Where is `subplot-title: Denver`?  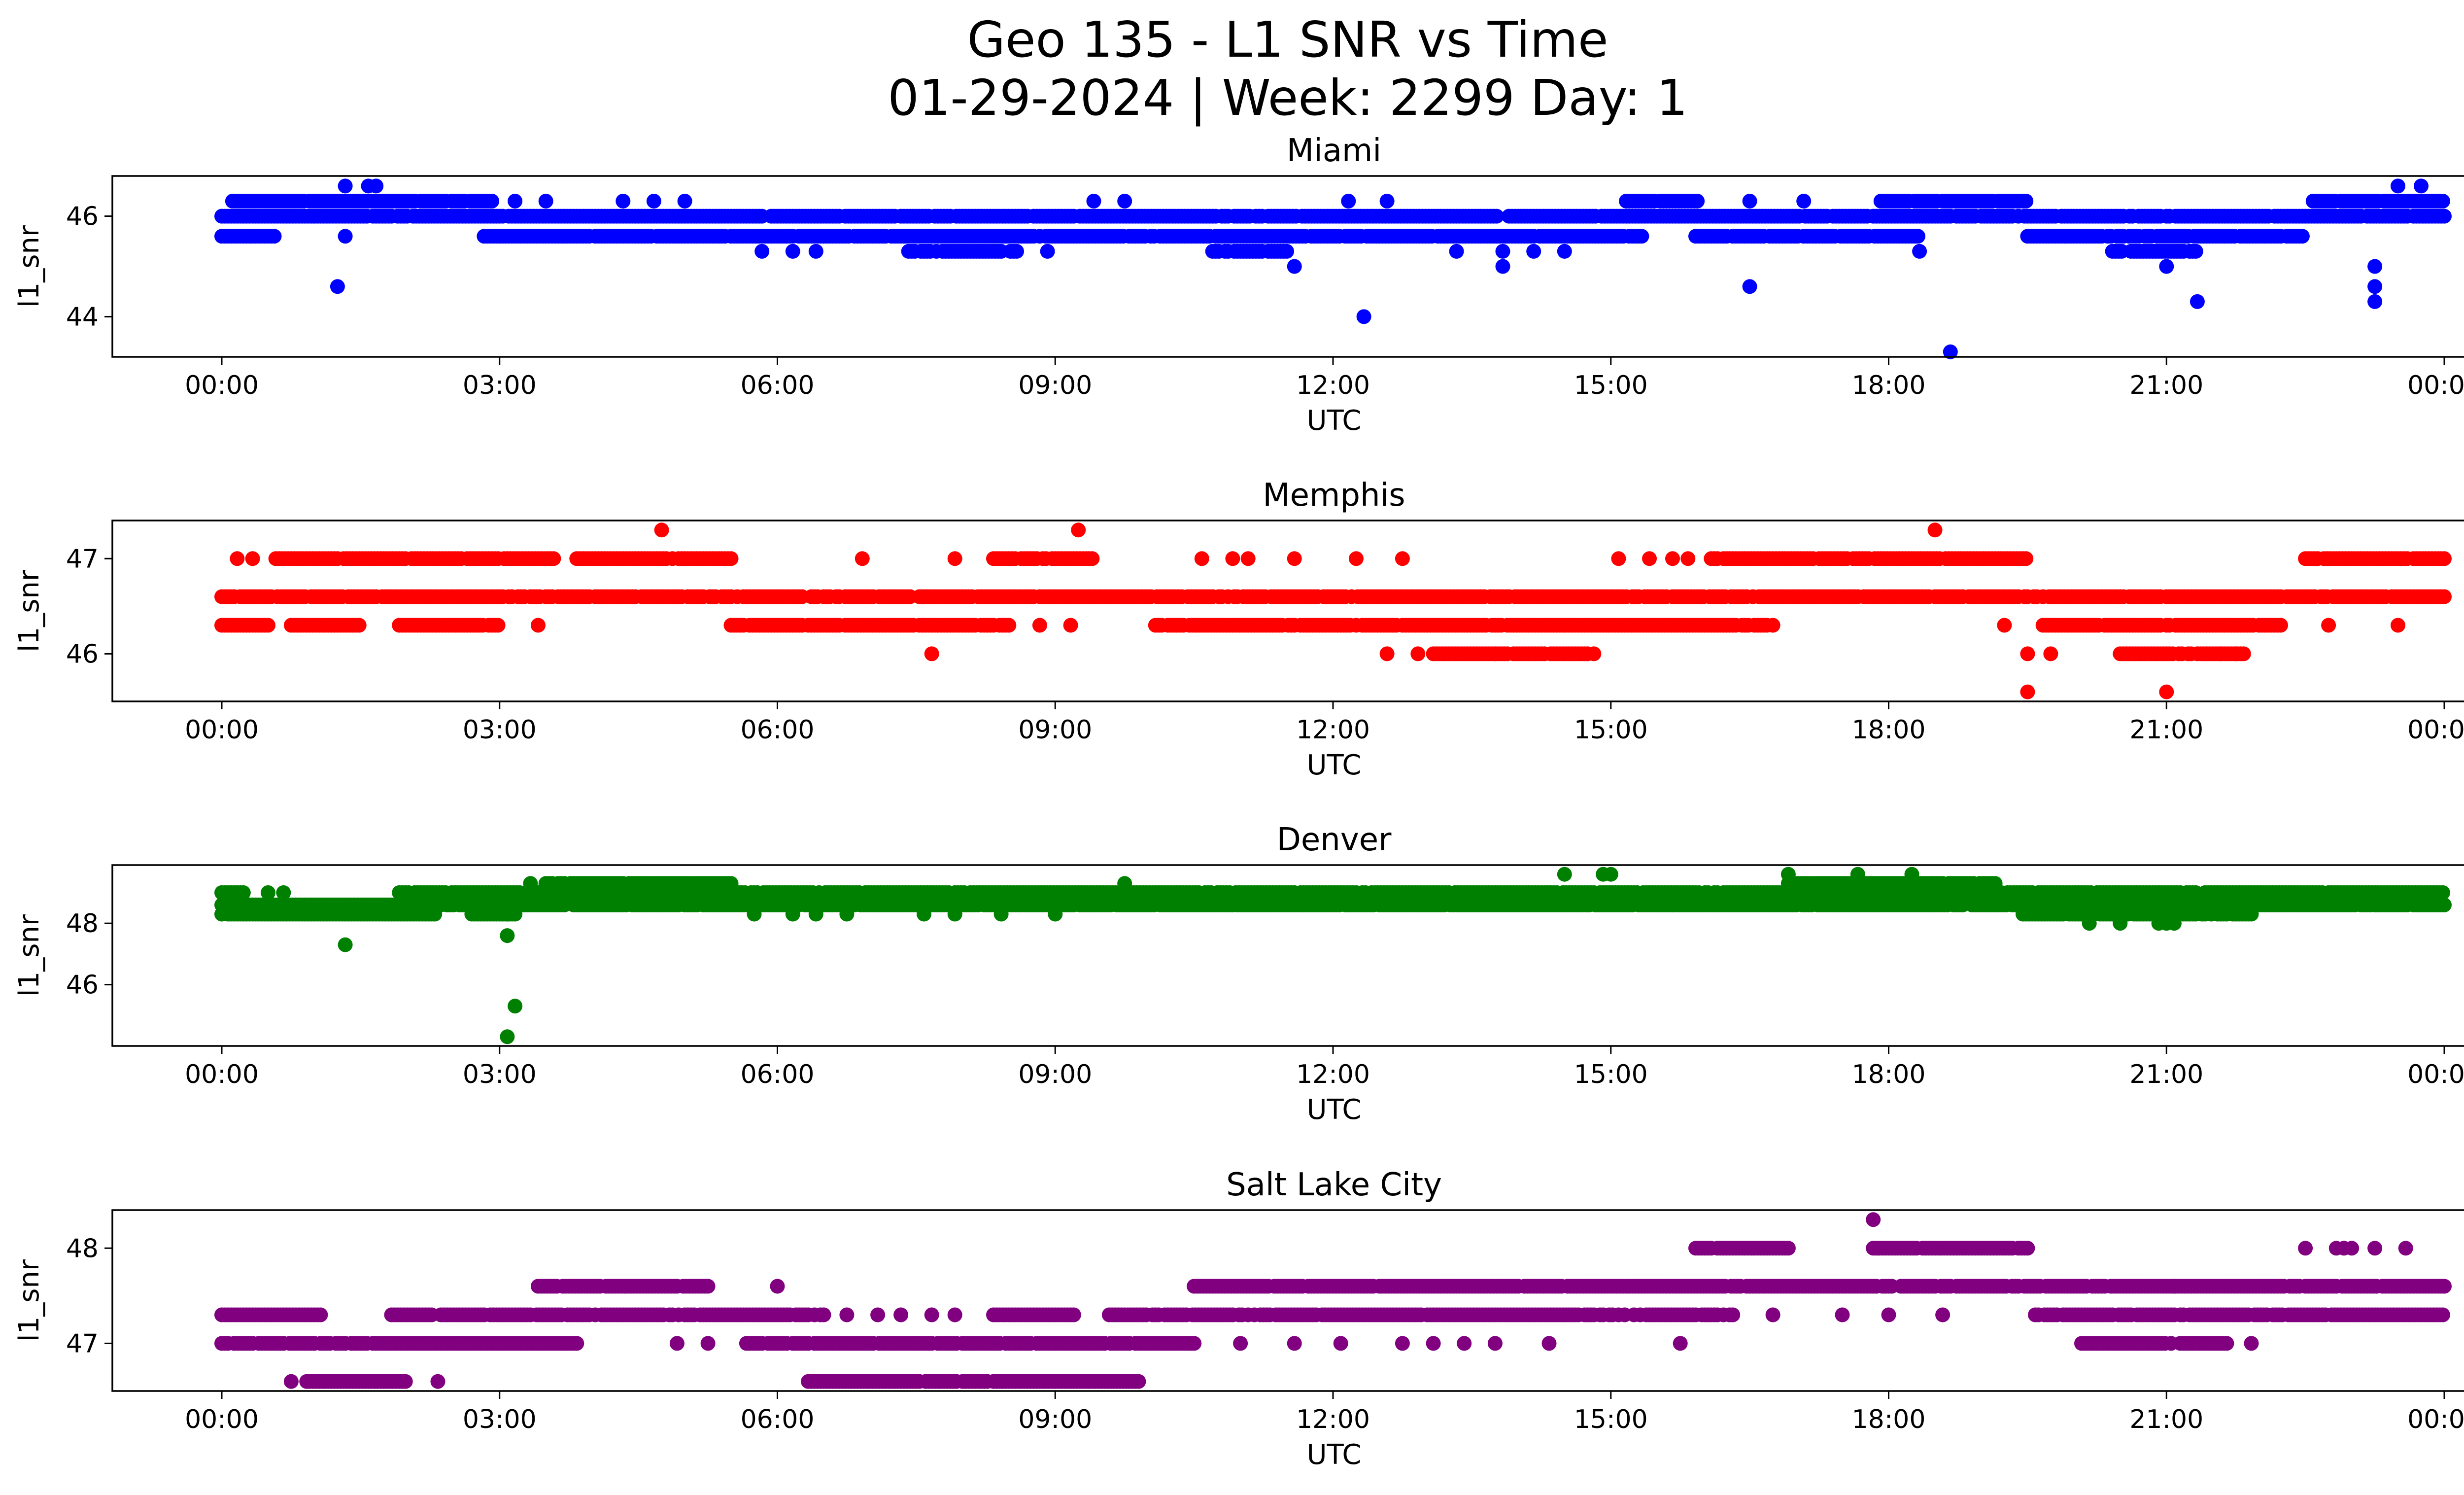 subplot-title: Denver is located at coordinates (1334, 840).